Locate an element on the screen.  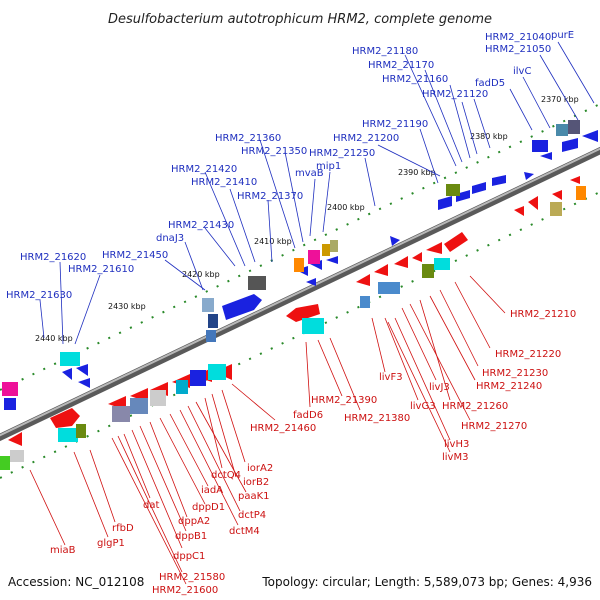
gene-label: fadD5 is located at coordinates (490, 83).